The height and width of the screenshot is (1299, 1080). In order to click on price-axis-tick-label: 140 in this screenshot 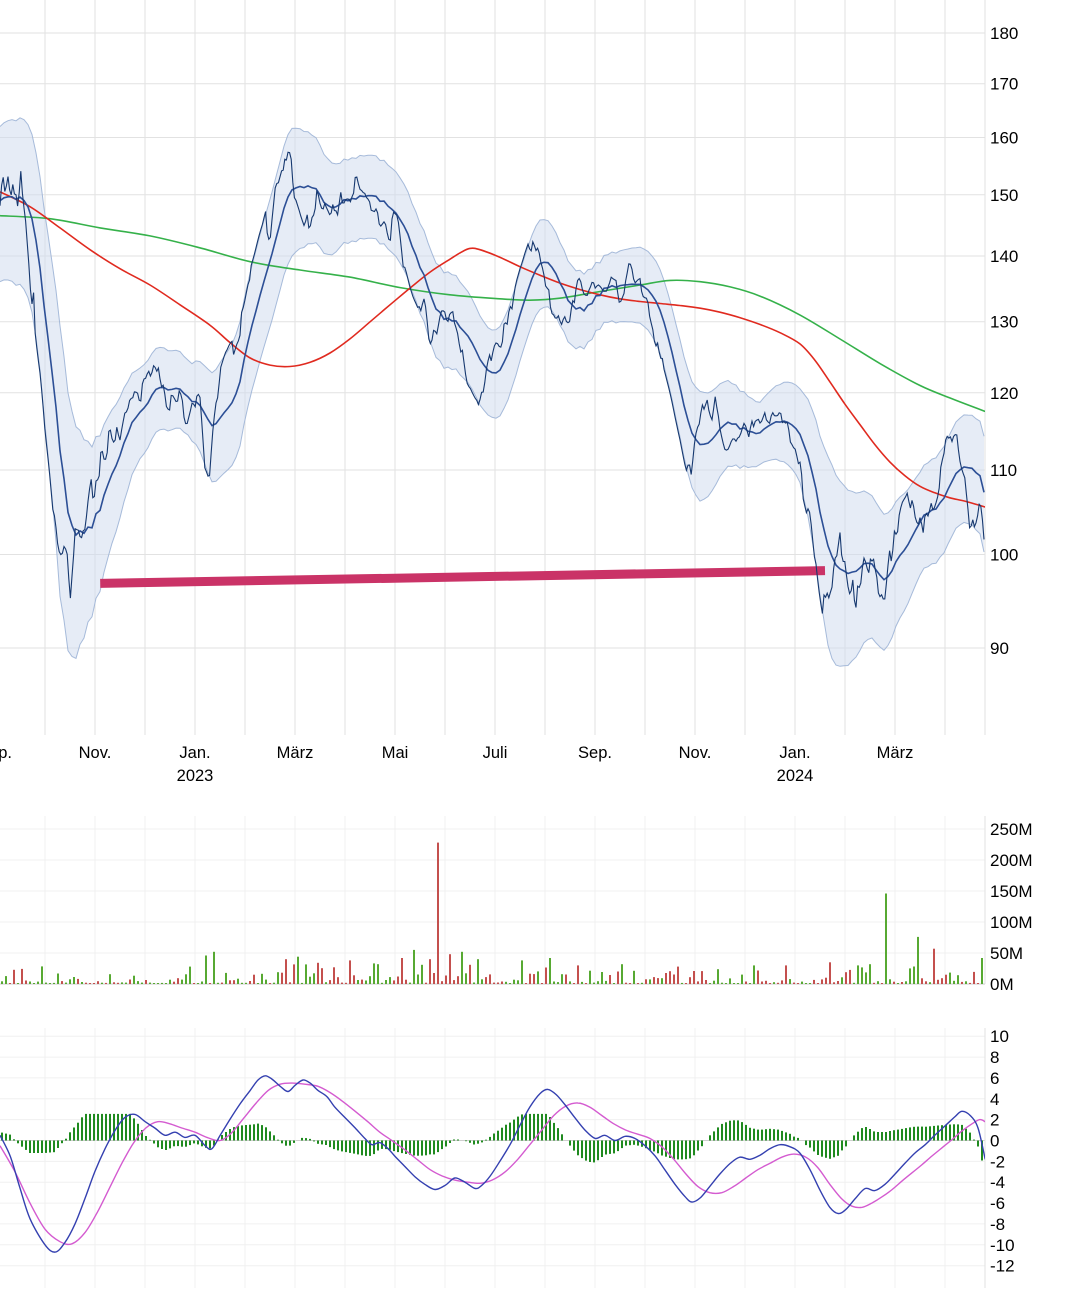, I will do `click(1004, 256)`.